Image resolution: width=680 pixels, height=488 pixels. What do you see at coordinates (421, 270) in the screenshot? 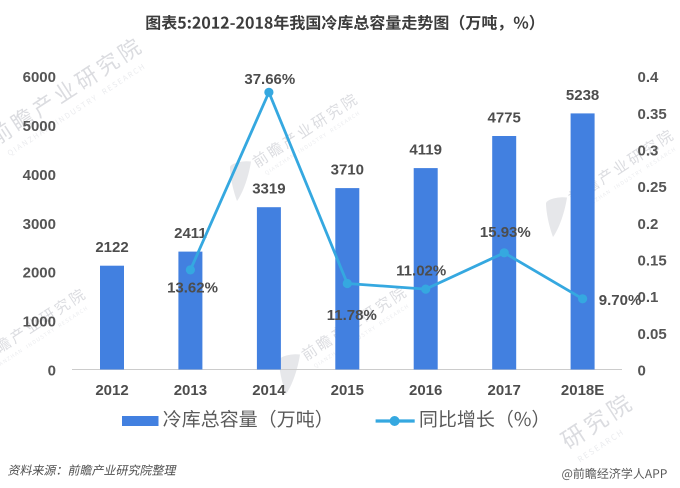
I see `svg-text: 11.02%` at bounding box center [421, 270].